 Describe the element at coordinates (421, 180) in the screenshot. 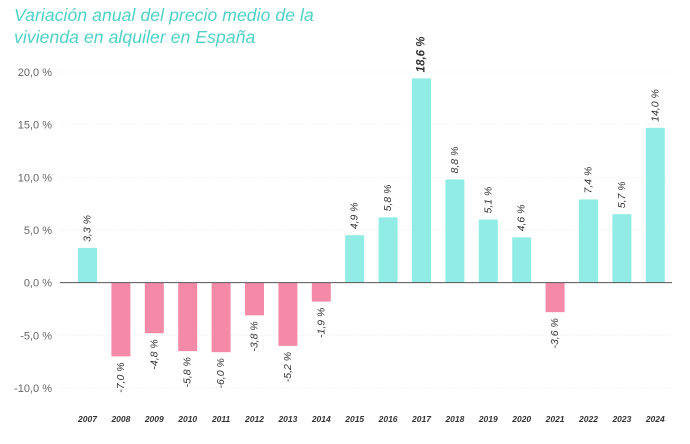

I see `bar-2017` at that location.